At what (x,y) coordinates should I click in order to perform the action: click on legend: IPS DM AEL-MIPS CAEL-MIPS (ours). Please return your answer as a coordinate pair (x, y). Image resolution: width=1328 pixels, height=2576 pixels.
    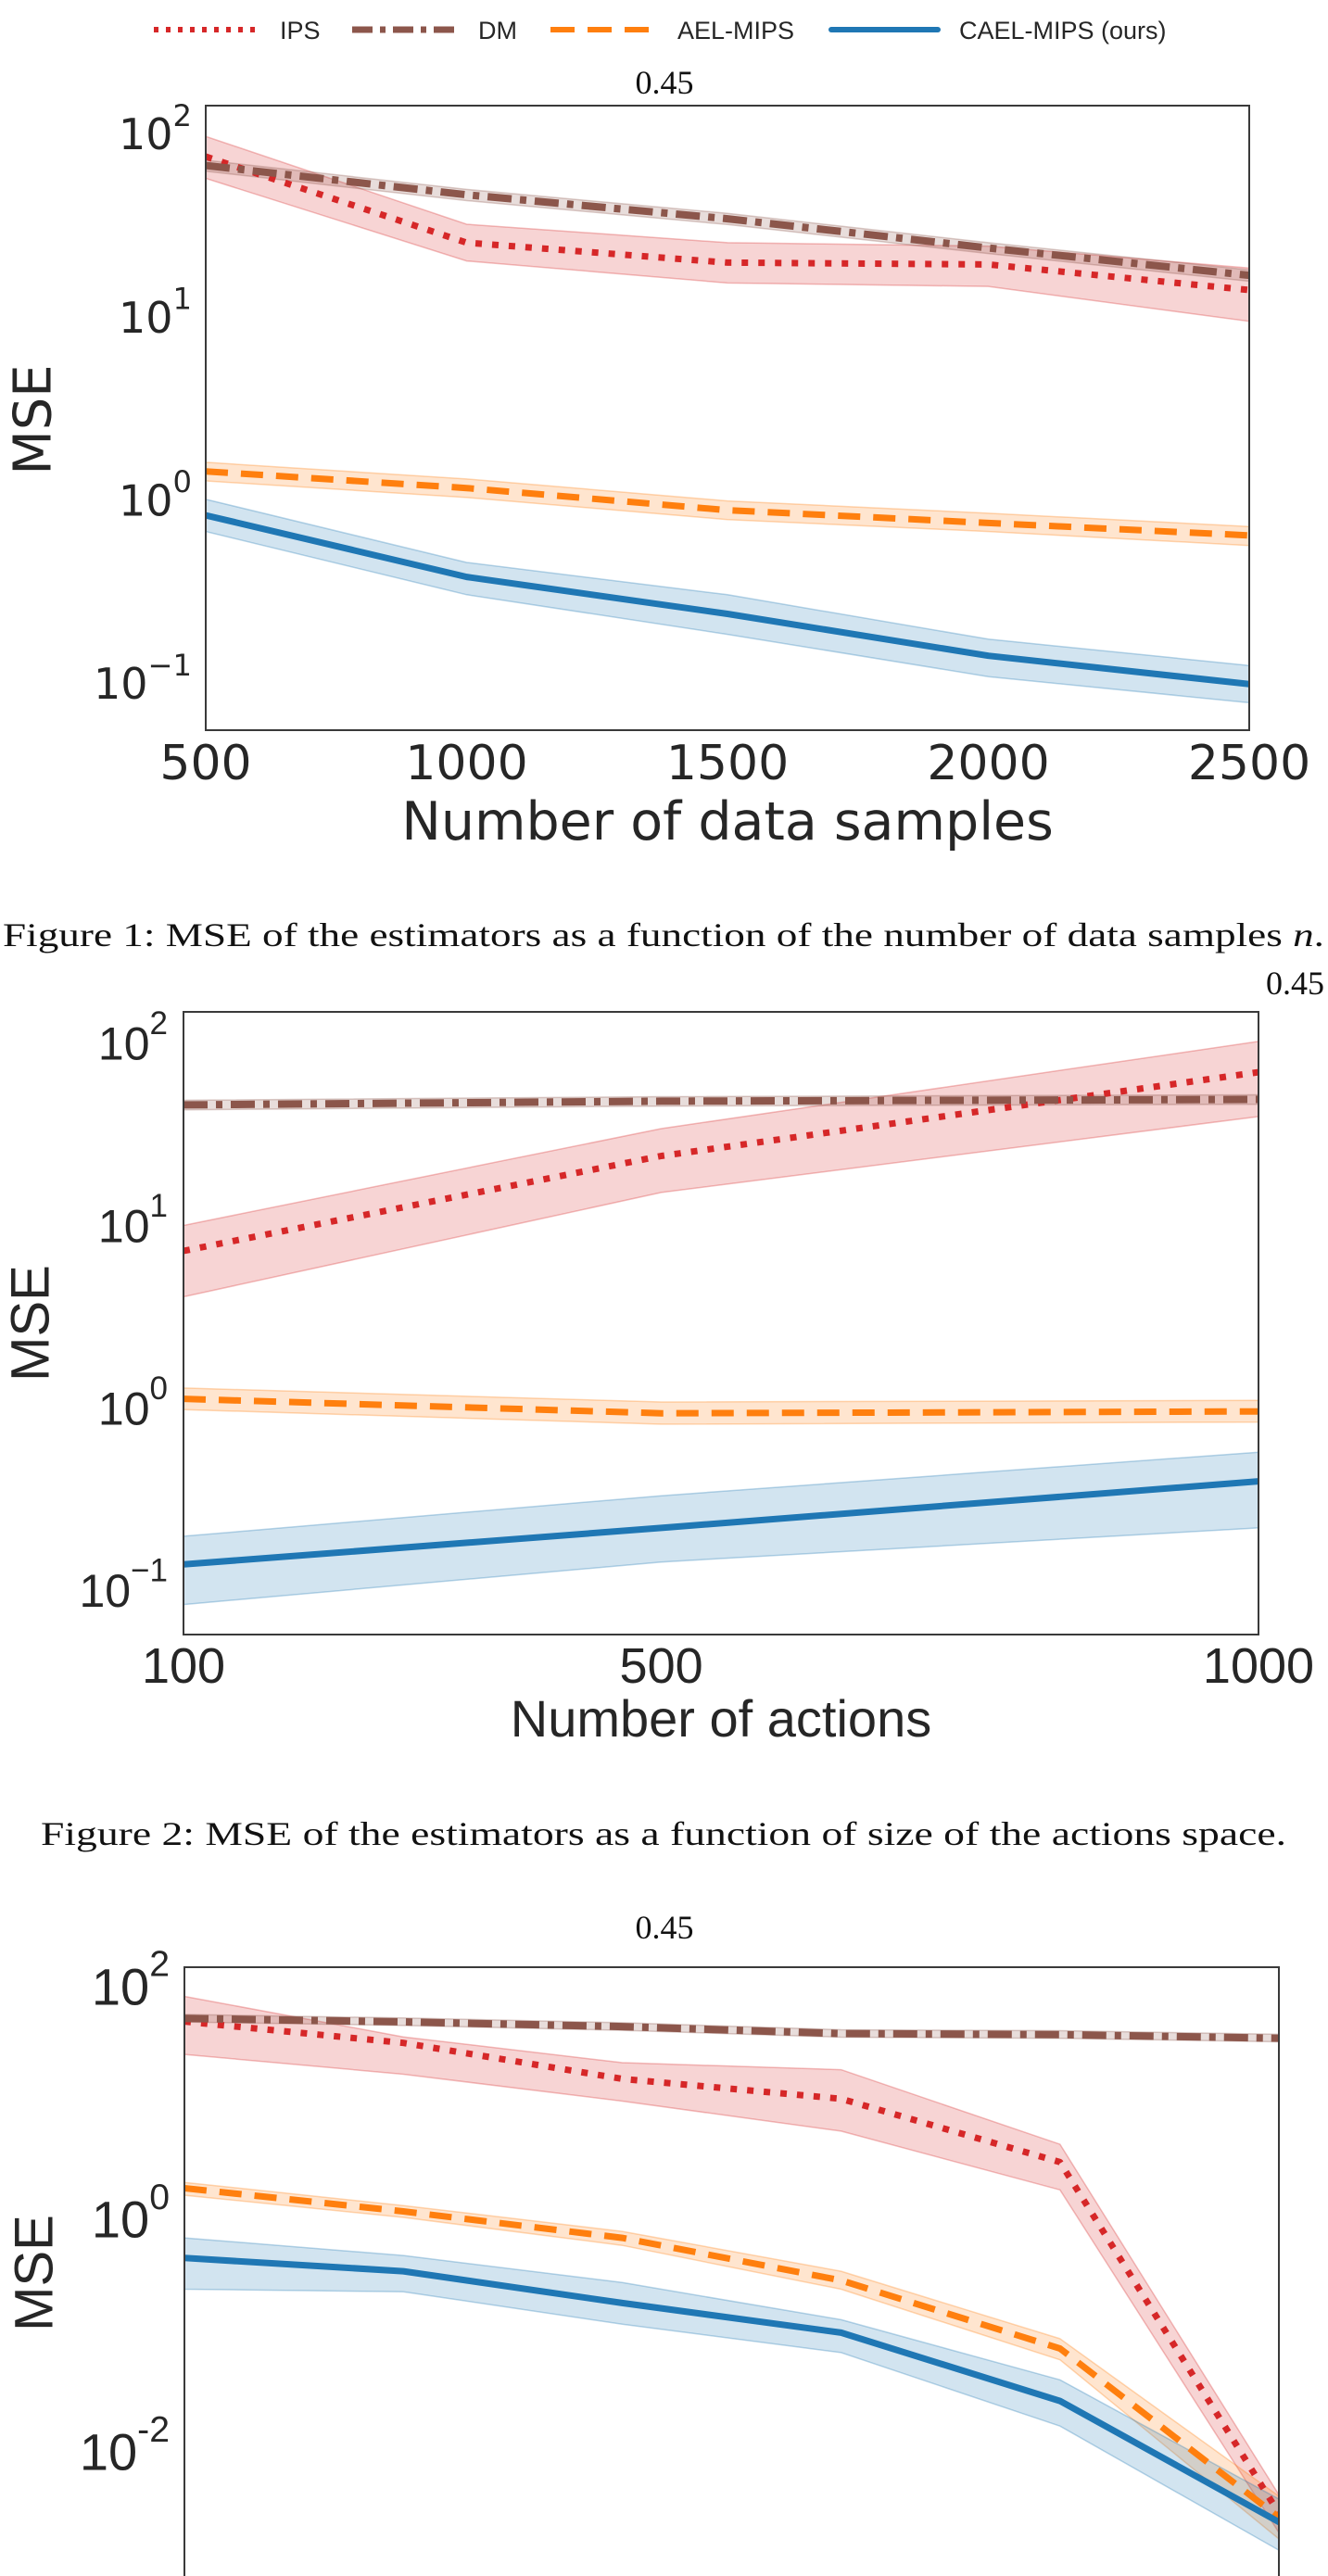
    Looking at the image, I should click on (660, 31).